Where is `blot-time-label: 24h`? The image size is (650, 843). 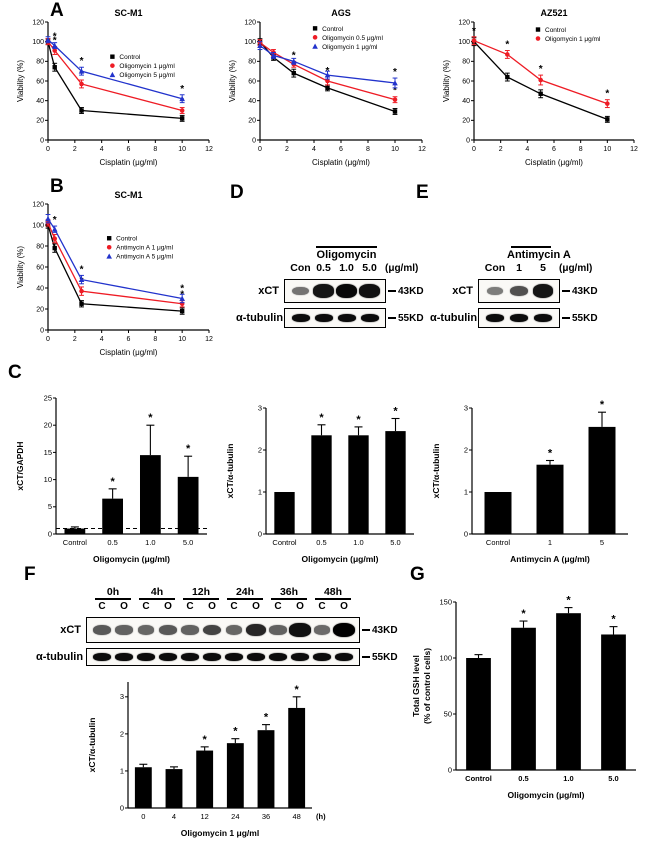
blot-time-label: 24h is located at coordinates (245, 592).